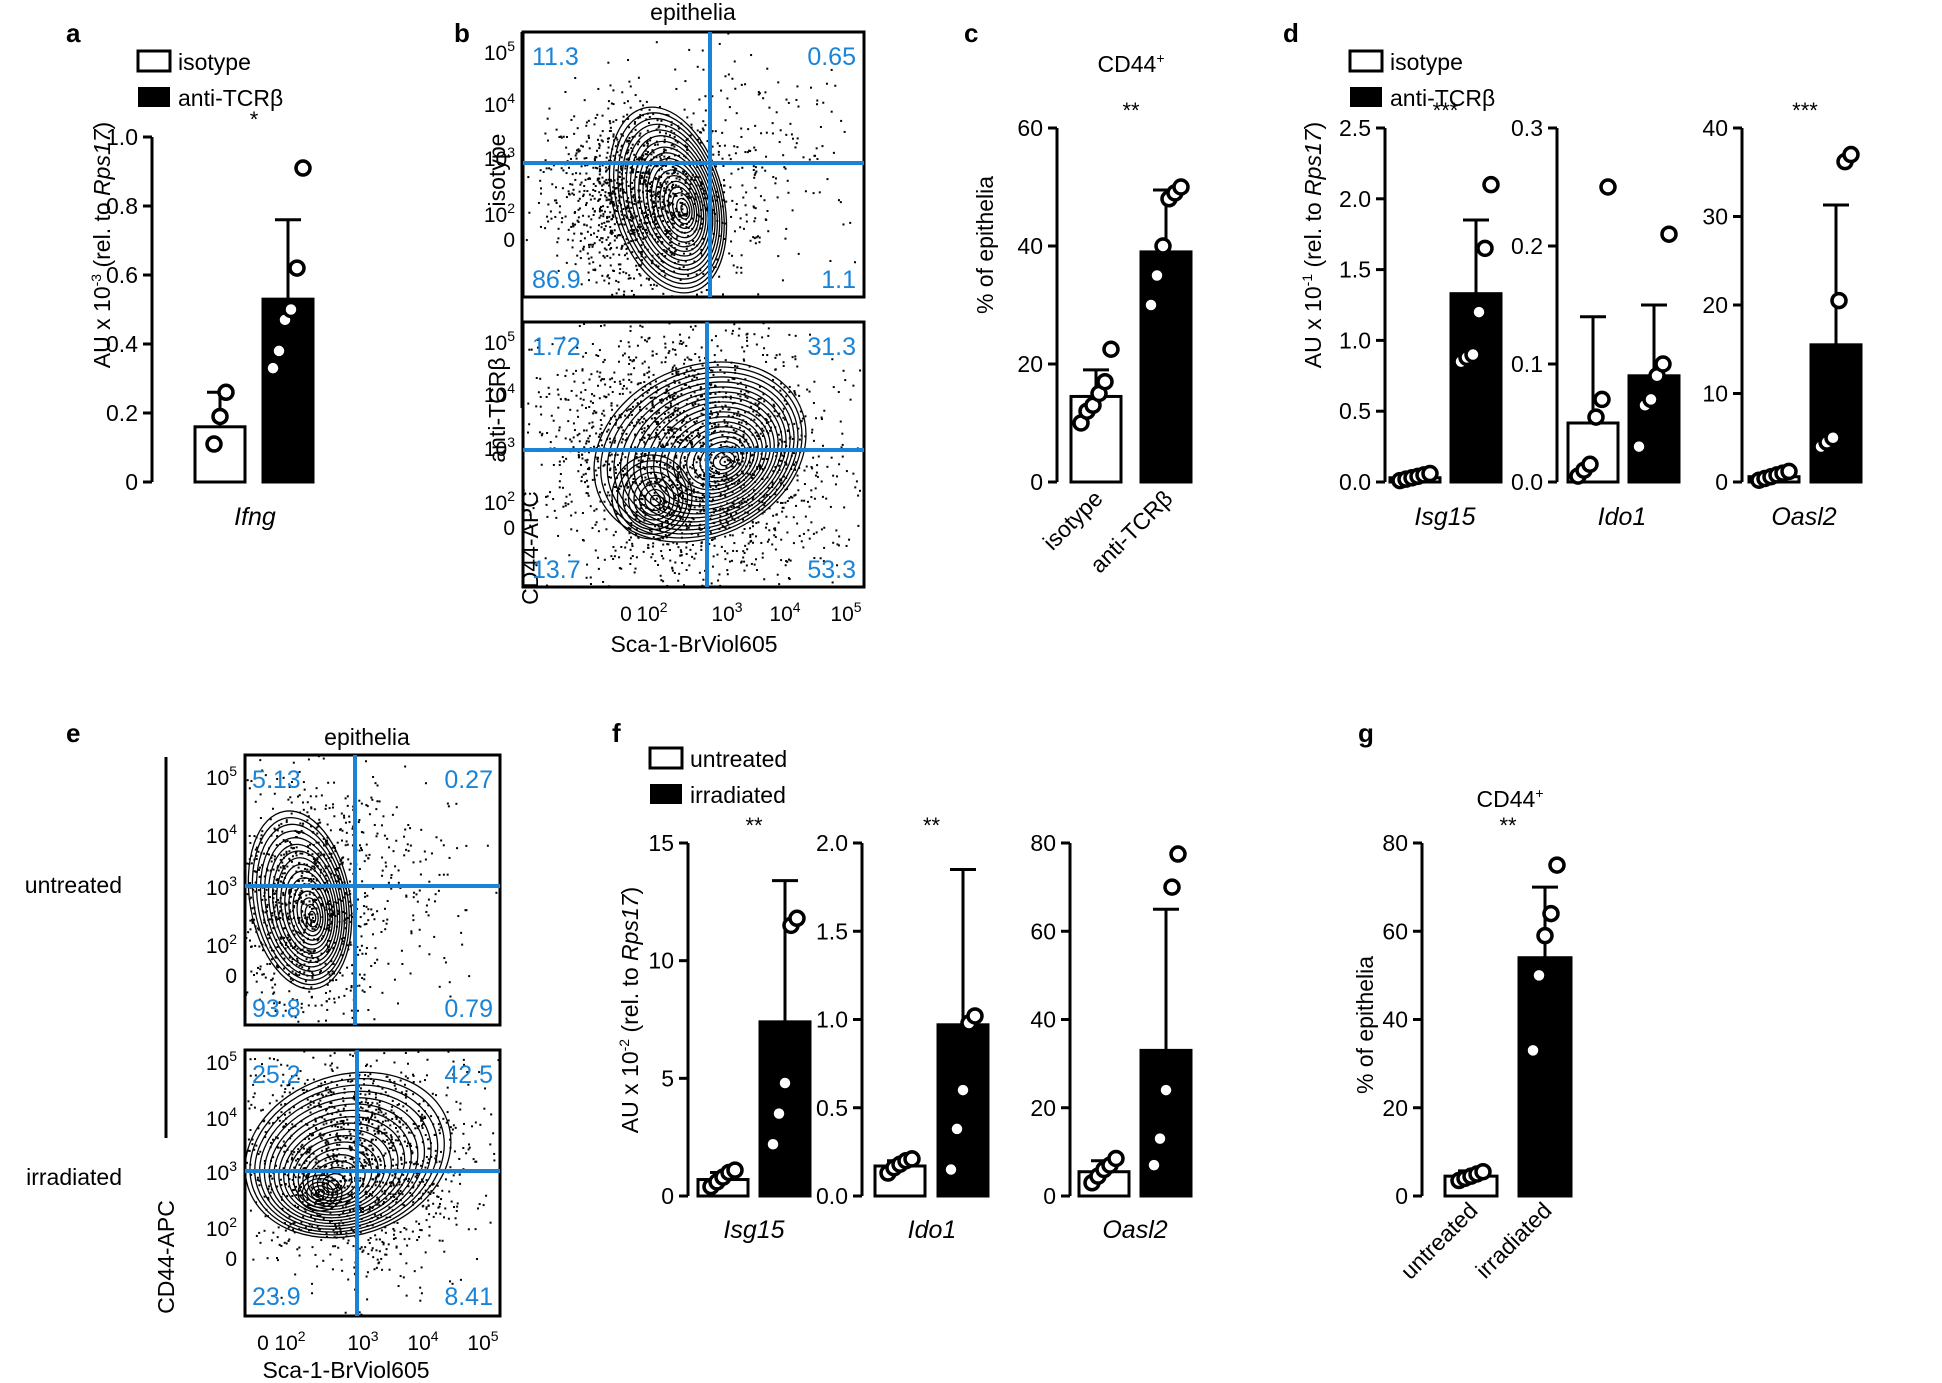  I want to click on quadrant-ur: 0.65, so click(831, 57).